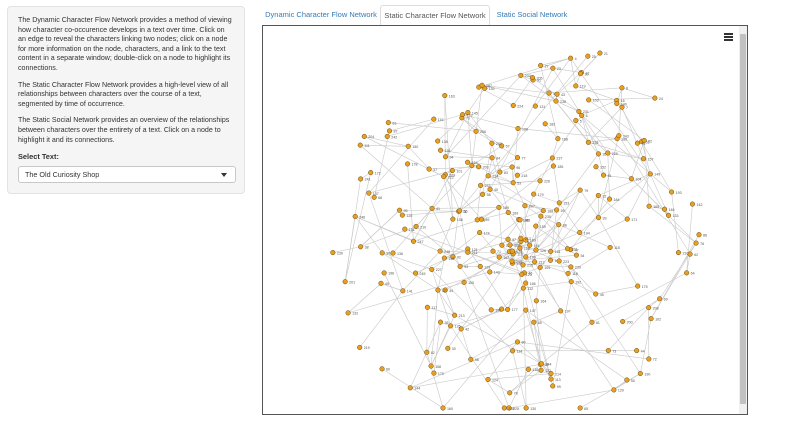 This screenshot has height=430, width=800. I want to click on network-node: 157, so click(646, 159).